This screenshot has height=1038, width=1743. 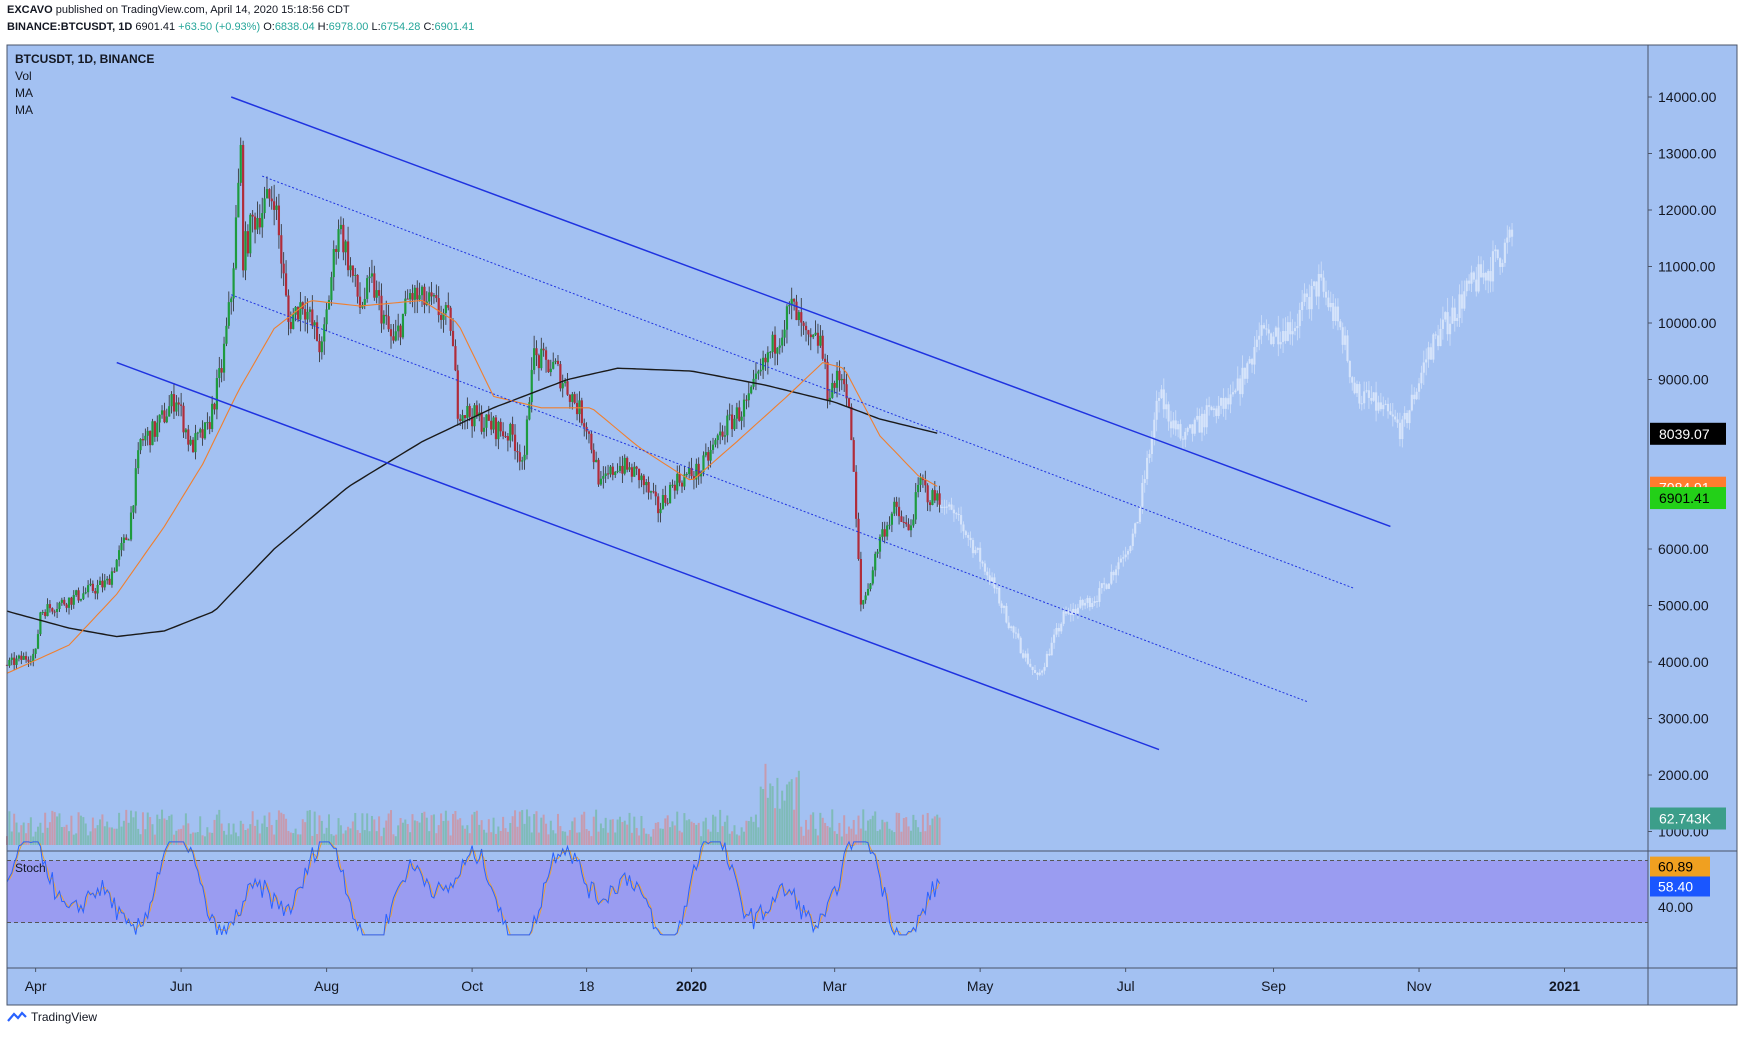 I want to click on price-tick-label: 3000.00, so click(x=1683, y=719).